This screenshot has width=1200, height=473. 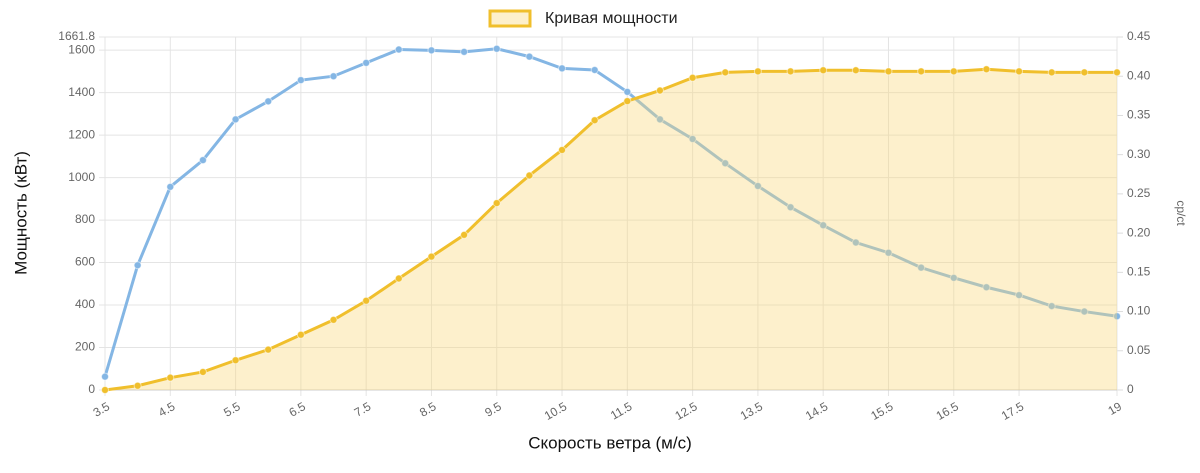 I want to click on legend-label: Кривая мощности, so click(x=611, y=18).